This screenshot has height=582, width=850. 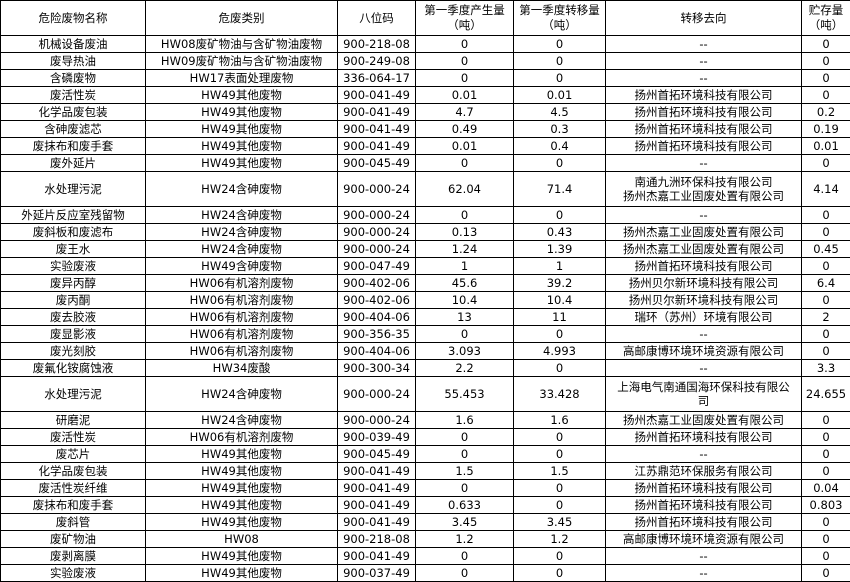 What do you see at coordinates (464, 505) in the screenshot?
I see `cell-q1-generated: 0.633` at bounding box center [464, 505].